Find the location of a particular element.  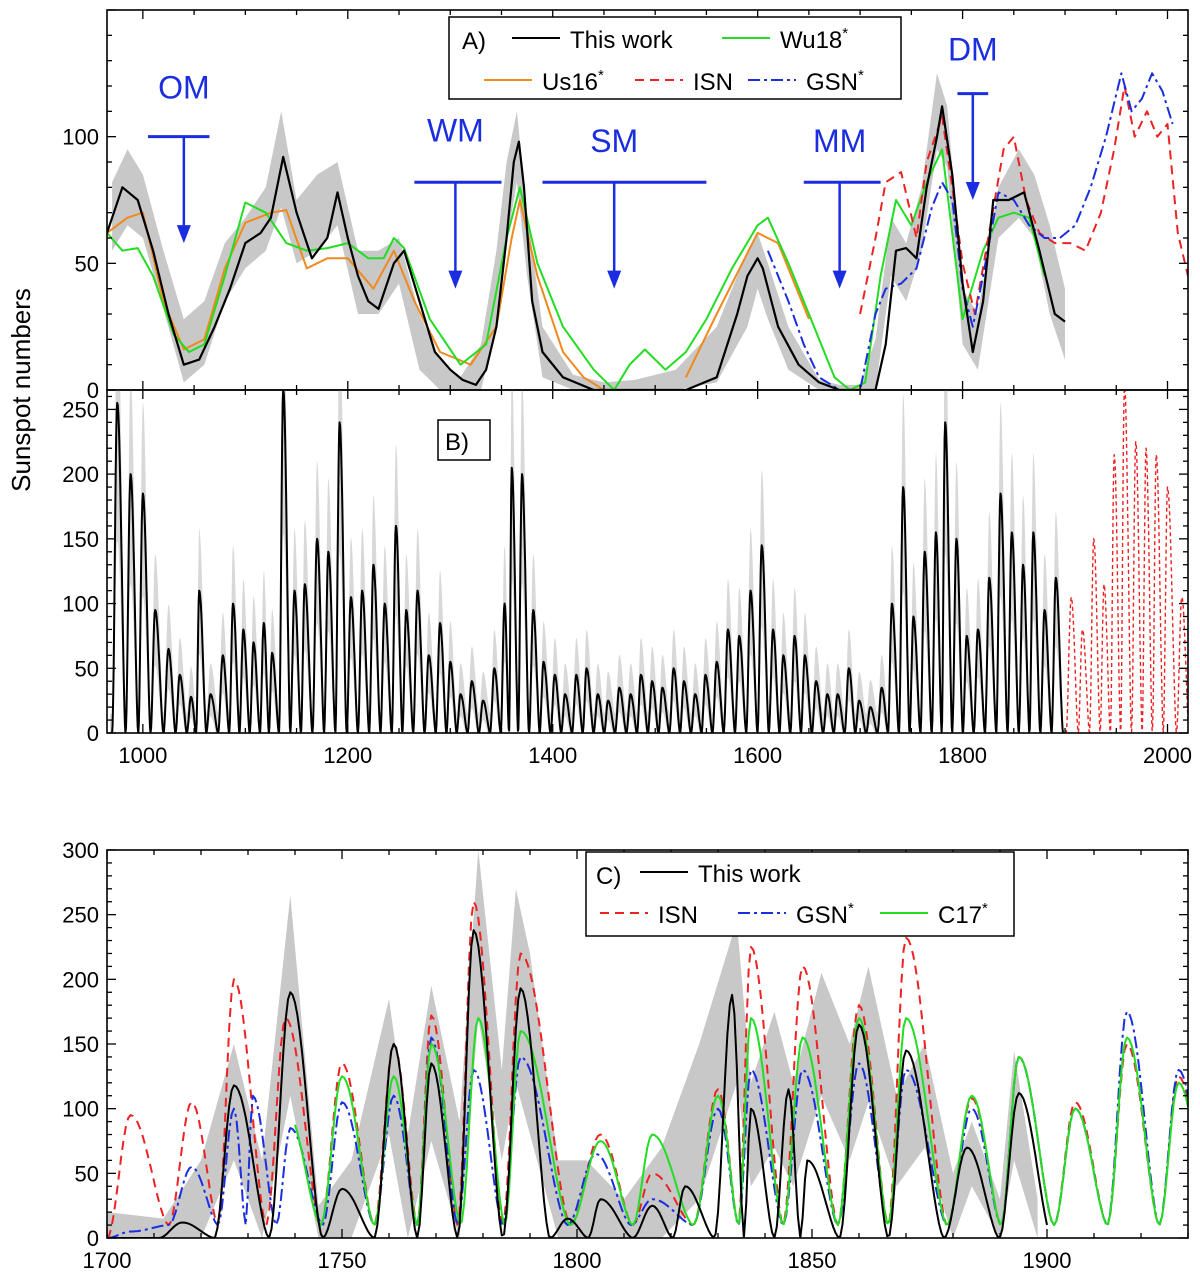

panel-label-box-b: B) is located at coordinates (464, 440).